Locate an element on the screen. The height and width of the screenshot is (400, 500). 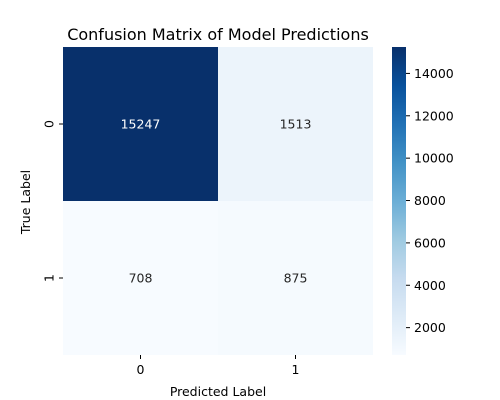
x-tick-label-1: 1 is located at coordinates (296, 369).